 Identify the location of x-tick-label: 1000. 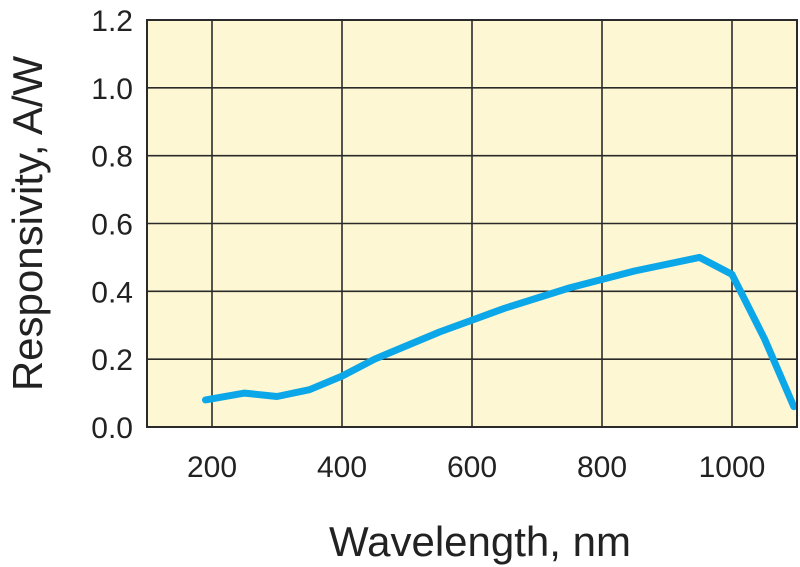
(732, 467).